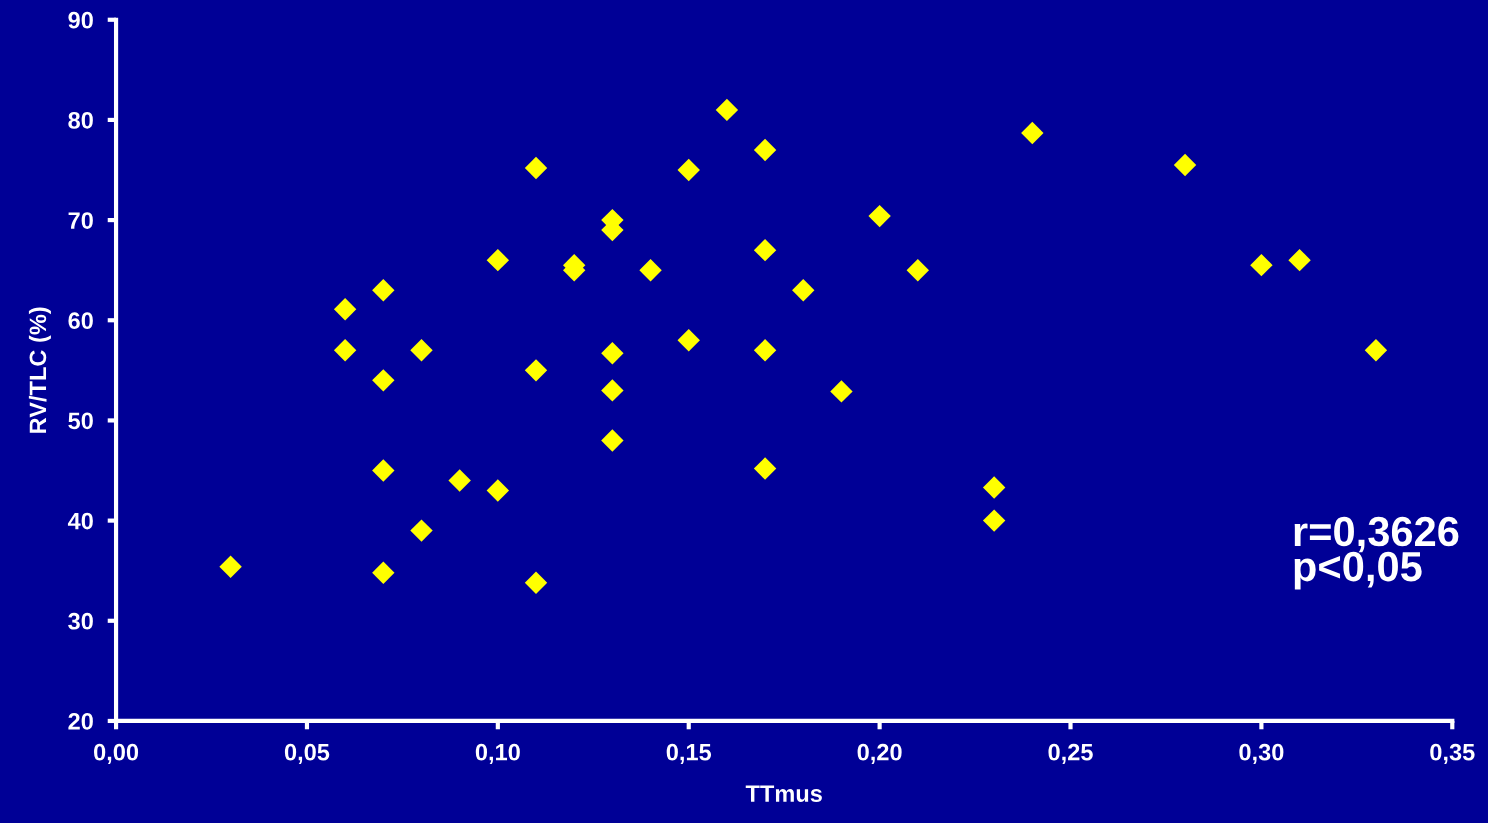  Describe the element at coordinates (80, 20) in the screenshot. I see `y-tick-label: 90` at that location.